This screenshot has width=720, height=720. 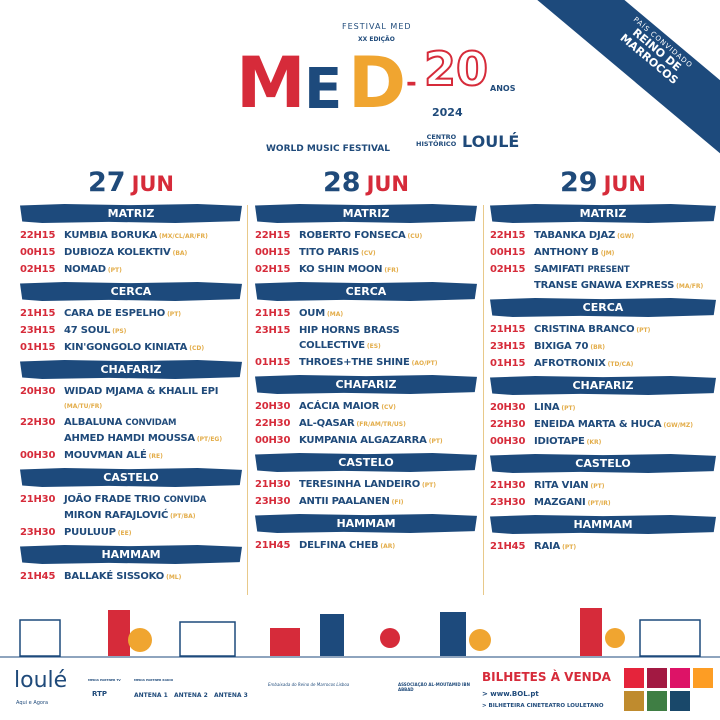 What do you see at coordinates (115, 313) in the screenshot?
I see `artist-name: CARA DE ESPELHO` at bounding box center [115, 313].